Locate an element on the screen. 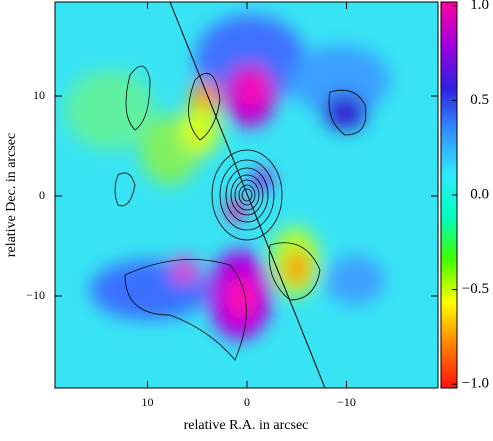  y-tick-label: −10 is located at coordinates (35, 295).